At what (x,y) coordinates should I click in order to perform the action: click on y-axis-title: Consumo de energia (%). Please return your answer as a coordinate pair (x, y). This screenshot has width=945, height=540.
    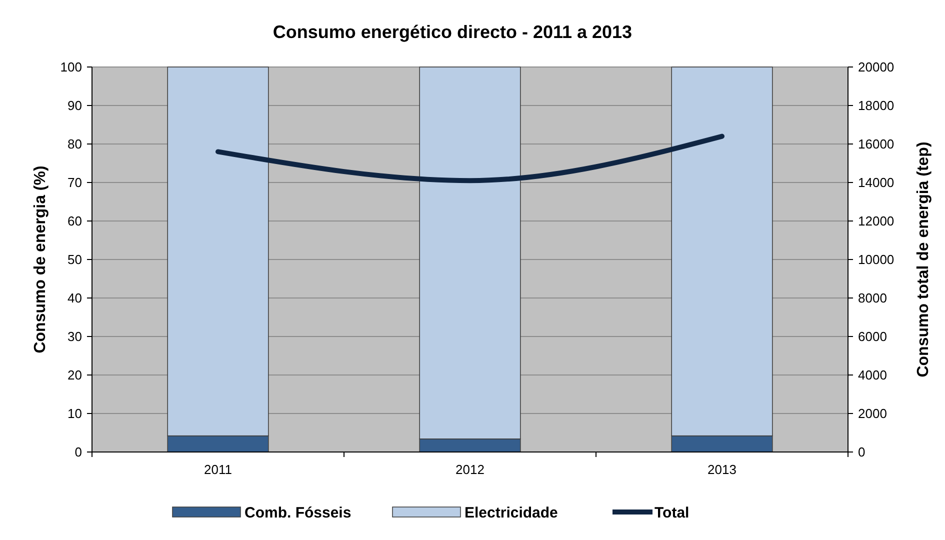
    Looking at the image, I should click on (40, 260).